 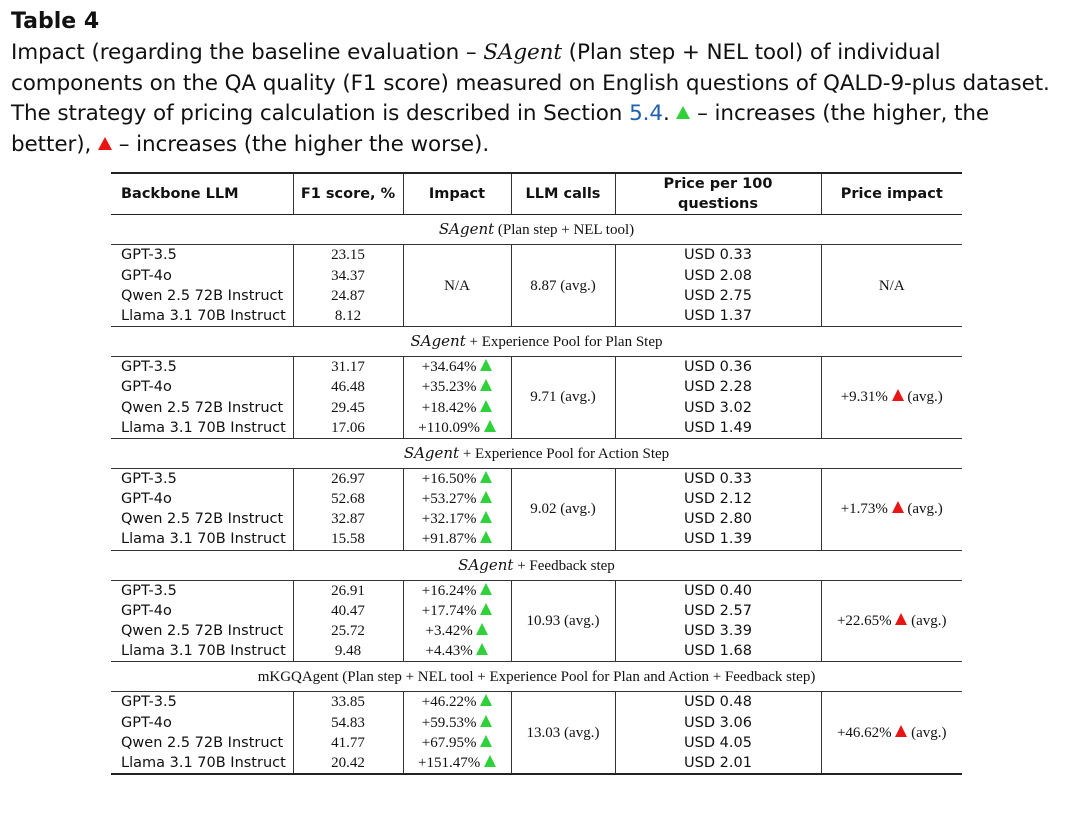 I want to click on model-name: GPT-4o, so click(x=146, y=610).